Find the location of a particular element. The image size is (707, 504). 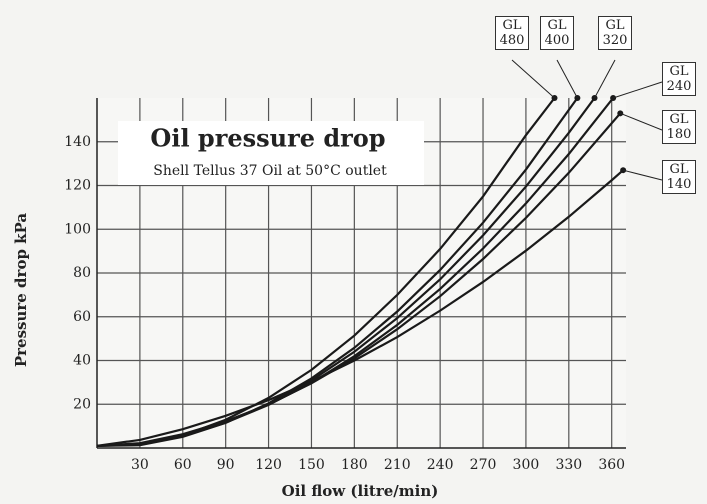

y-tick-label: 100 is located at coordinates (77, 229).